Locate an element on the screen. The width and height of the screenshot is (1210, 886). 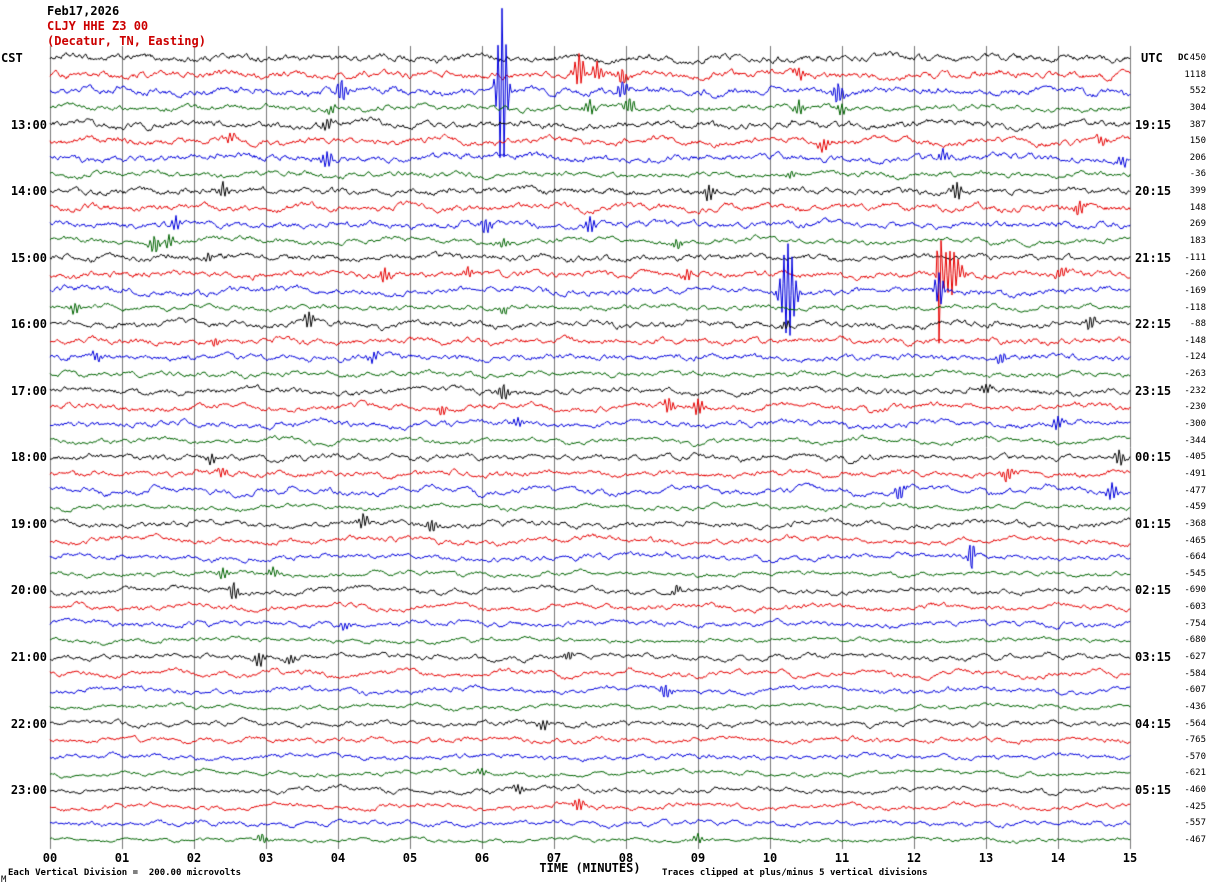
cst-hour-label: 22:00 is located at coordinates (28, 723).